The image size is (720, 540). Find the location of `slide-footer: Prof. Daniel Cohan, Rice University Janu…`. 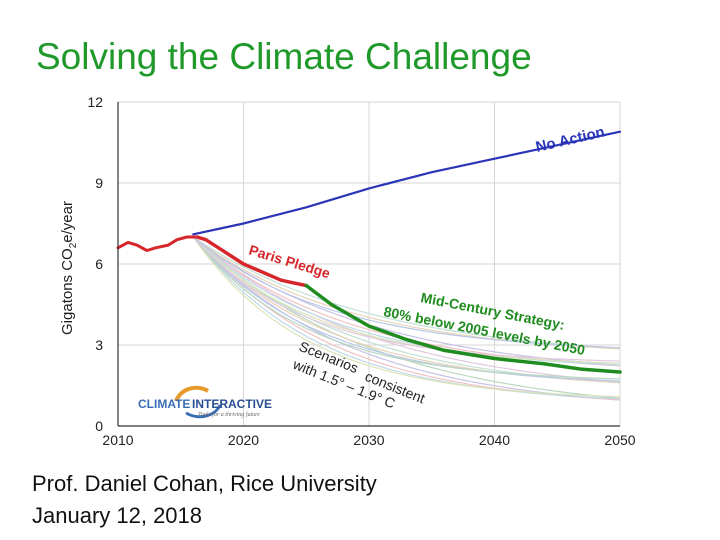

slide-footer: Prof. Daniel Cohan, Rice University Janu… is located at coordinates (204, 500).